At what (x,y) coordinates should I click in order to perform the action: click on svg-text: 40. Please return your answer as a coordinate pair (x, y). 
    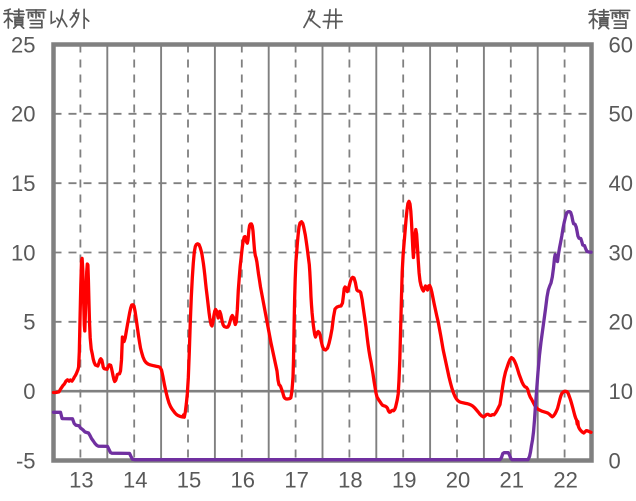
    Looking at the image, I should click on (621, 183).